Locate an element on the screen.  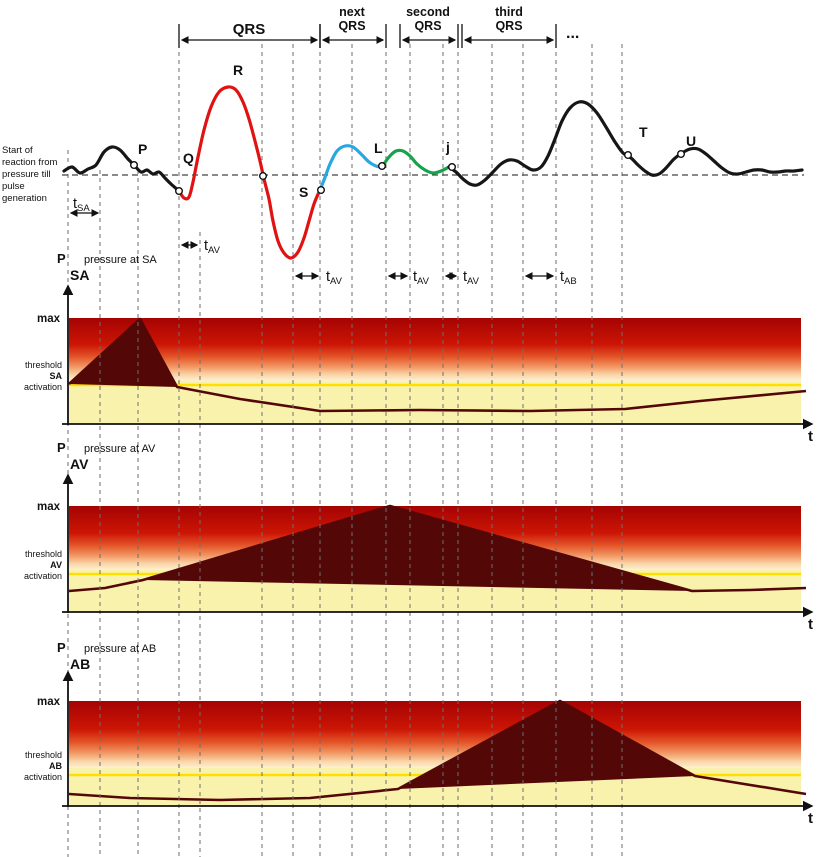
chart-ab-threshold-label: threshold is located at coordinates (43, 755).